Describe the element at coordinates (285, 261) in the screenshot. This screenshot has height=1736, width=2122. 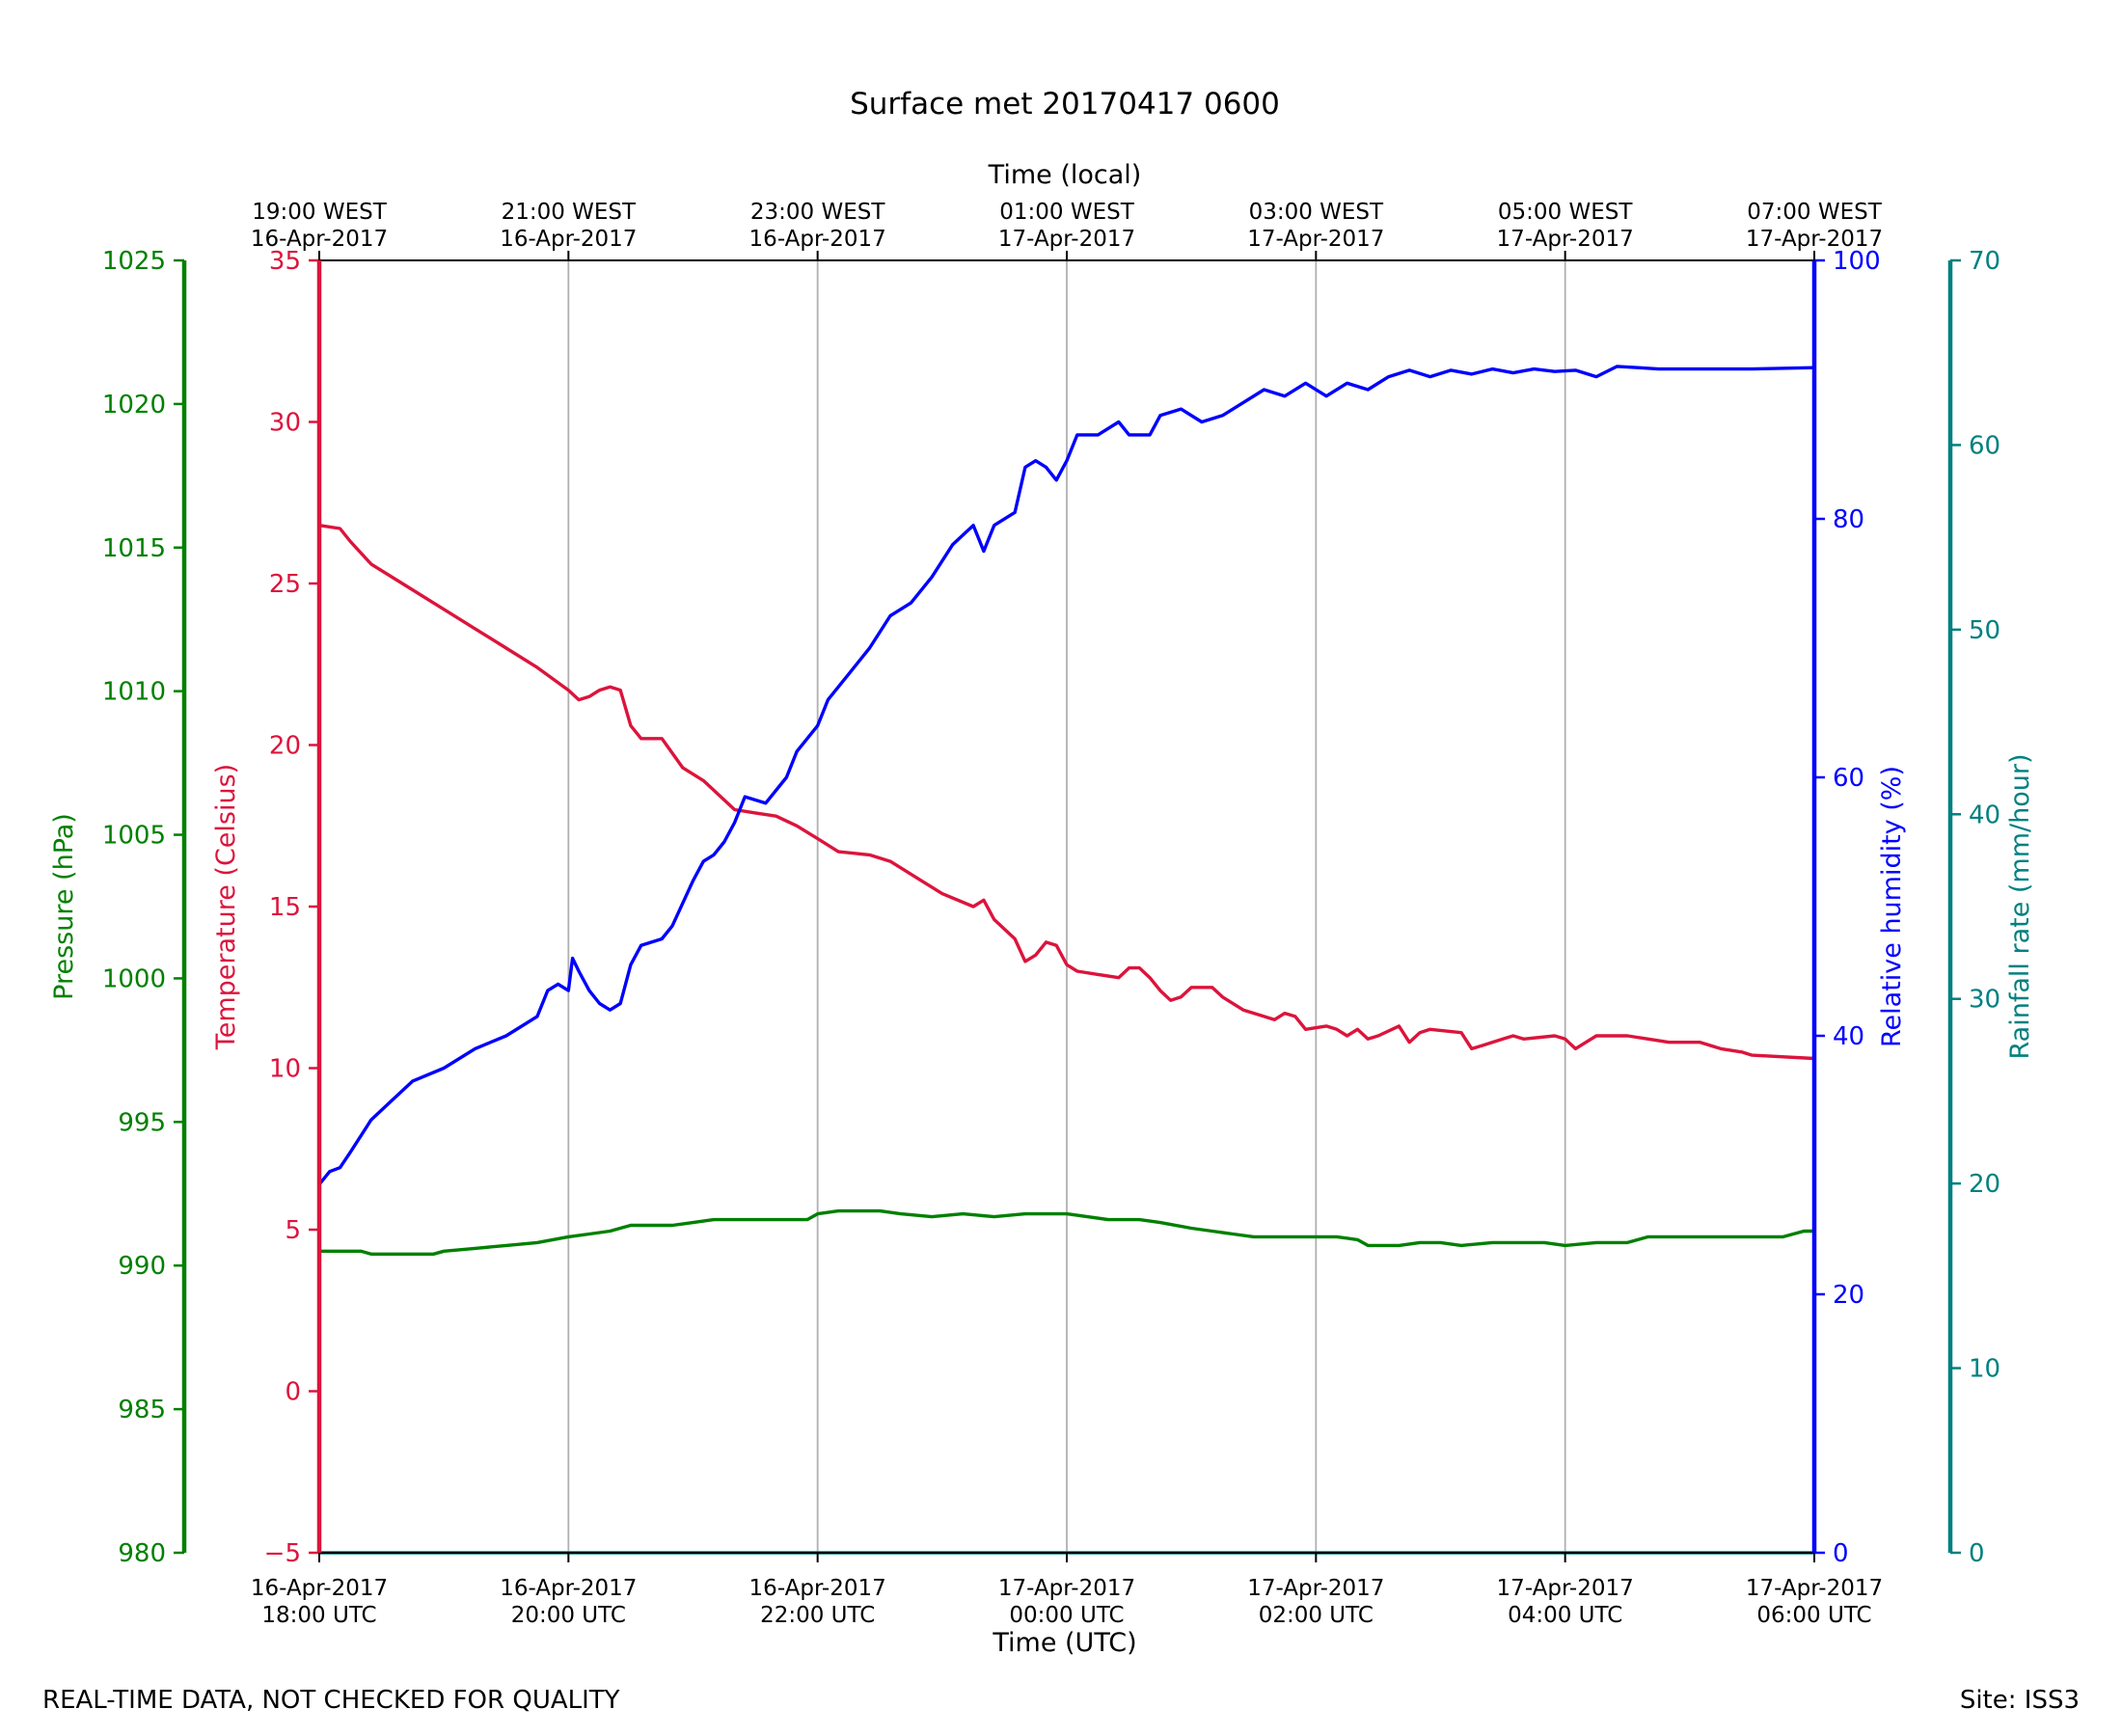
I see `temperature-tick-label: 35` at that location.